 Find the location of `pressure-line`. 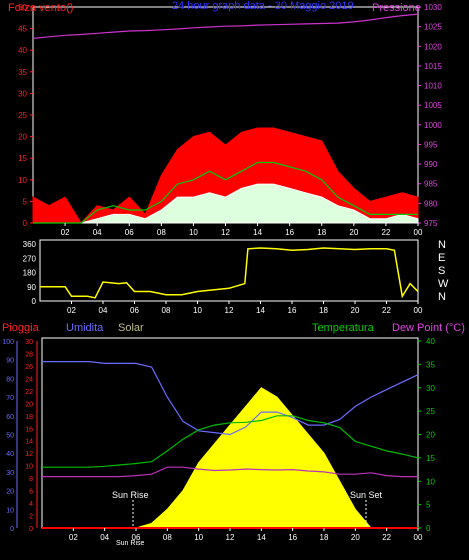

pressure-line is located at coordinates (225, 26).